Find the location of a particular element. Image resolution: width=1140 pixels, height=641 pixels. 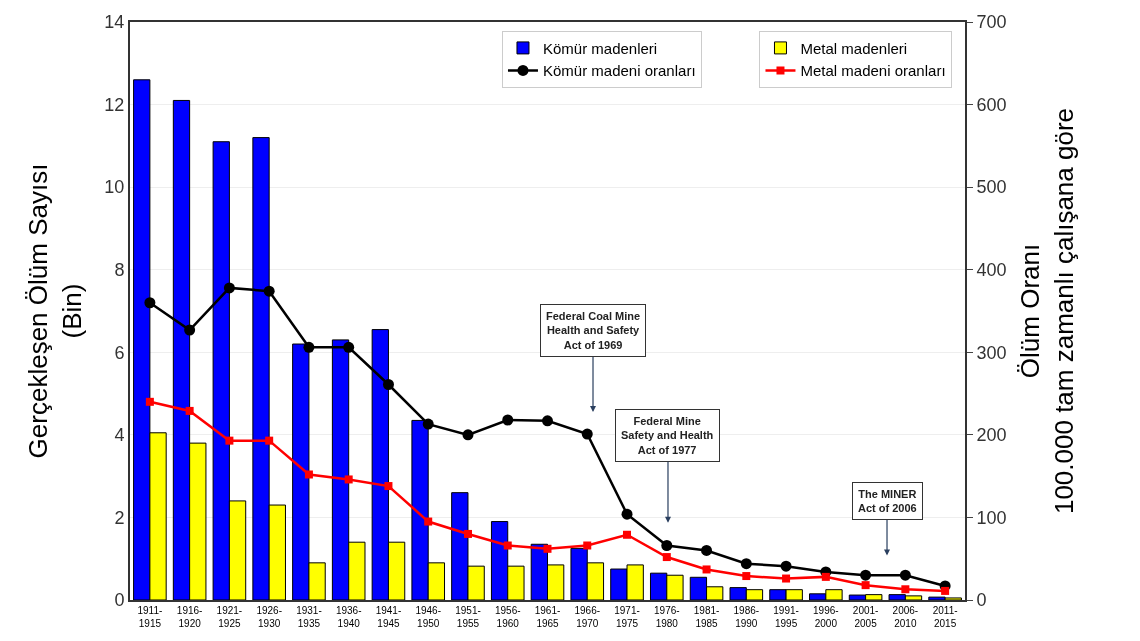

y-tick-label: 12 is located at coordinates (114, 104).